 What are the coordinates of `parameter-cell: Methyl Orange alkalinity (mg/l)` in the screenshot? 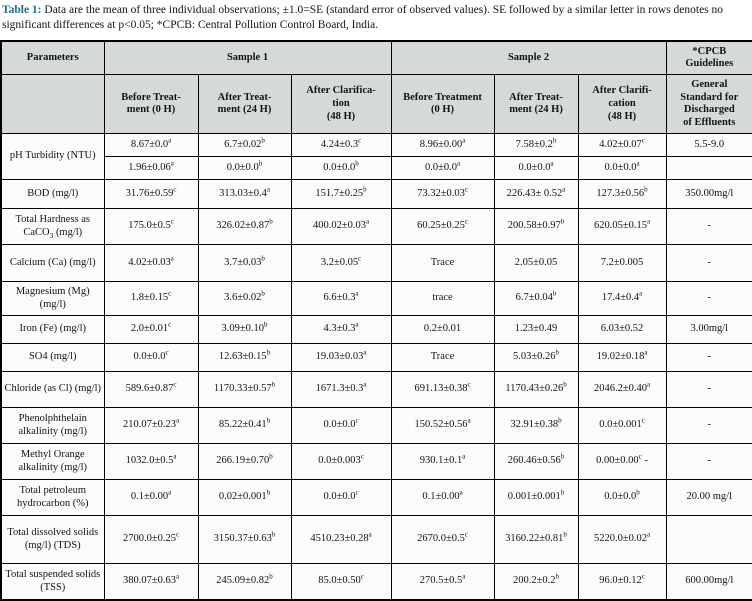 It's located at (52, 462).